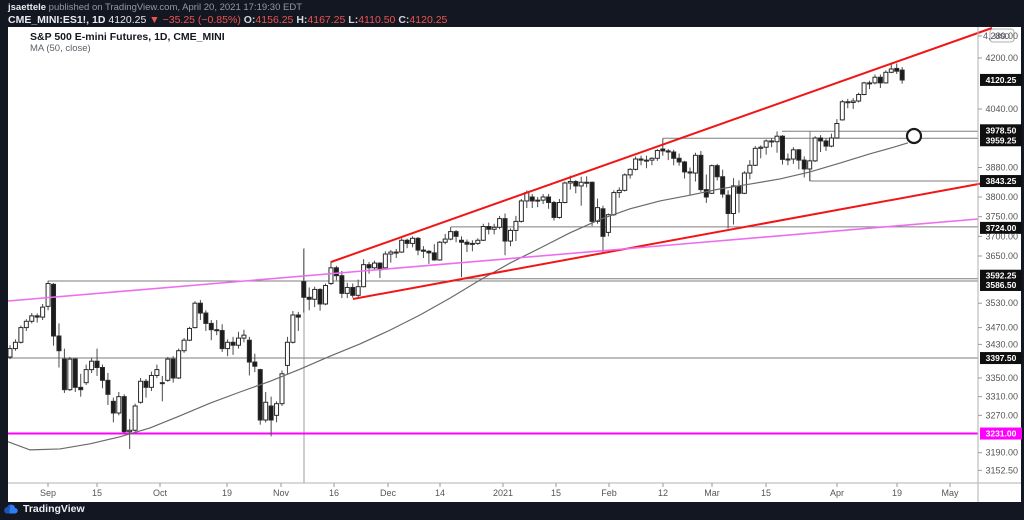 This screenshot has height=520, width=1024. I want to click on tradingview-cloud-icon, so click(11, 509).